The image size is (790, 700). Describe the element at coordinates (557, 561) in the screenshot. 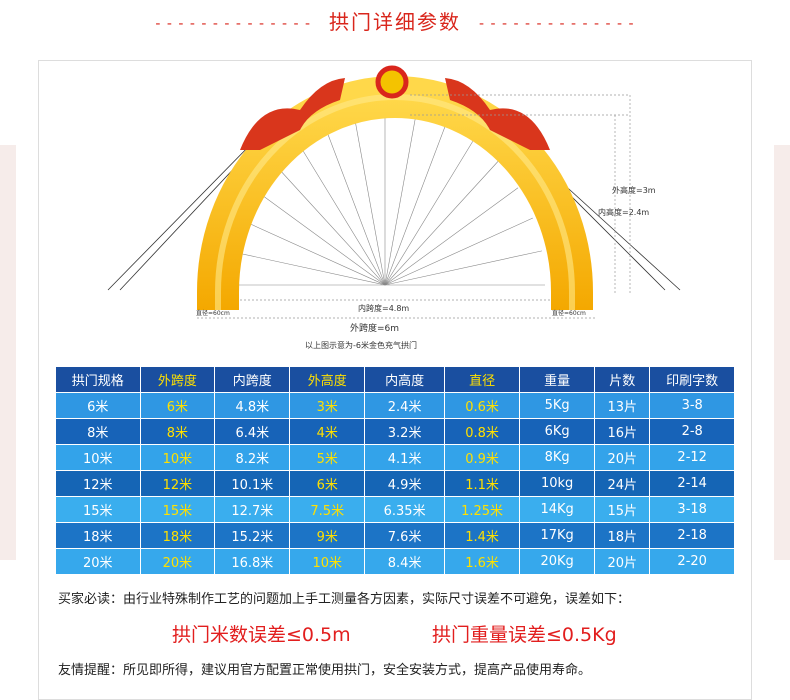

I see `cell: 20Kg` at that location.